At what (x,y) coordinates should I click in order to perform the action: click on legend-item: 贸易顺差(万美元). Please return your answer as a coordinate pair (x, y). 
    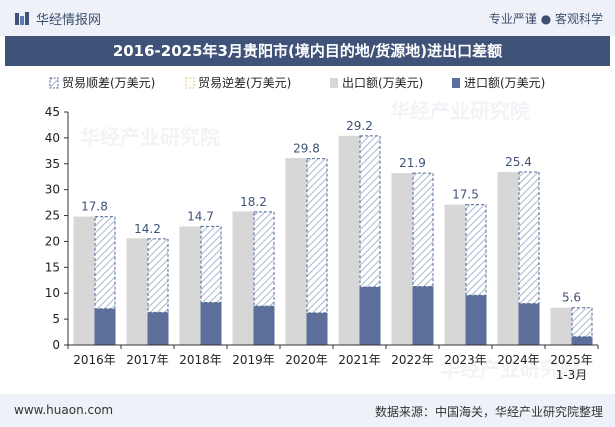
    Looking at the image, I should click on (102, 83).